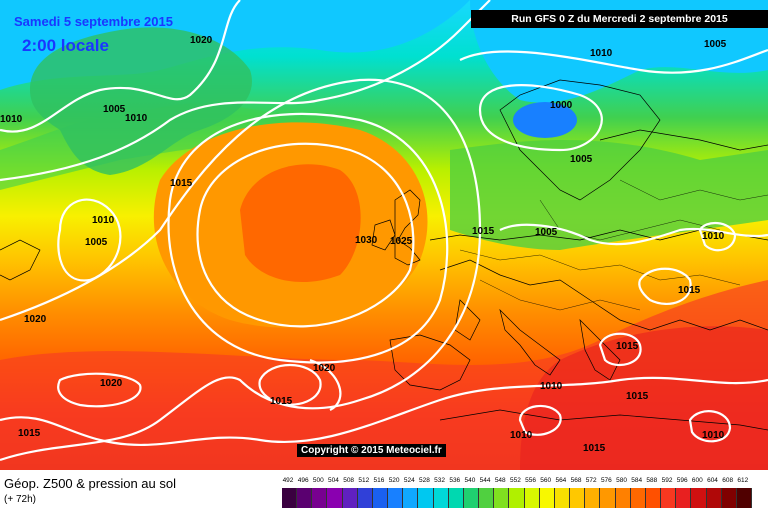  What do you see at coordinates (93, 21) in the screenshot?
I see `forecast-date: Samedi 5 septembre 2015` at bounding box center [93, 21].